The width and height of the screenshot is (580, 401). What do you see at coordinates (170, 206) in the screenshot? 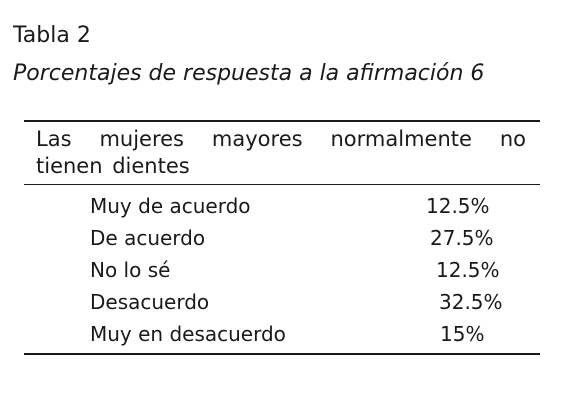
I see `response-label: Muy de acuerdo` at bounding box center [170, 206].